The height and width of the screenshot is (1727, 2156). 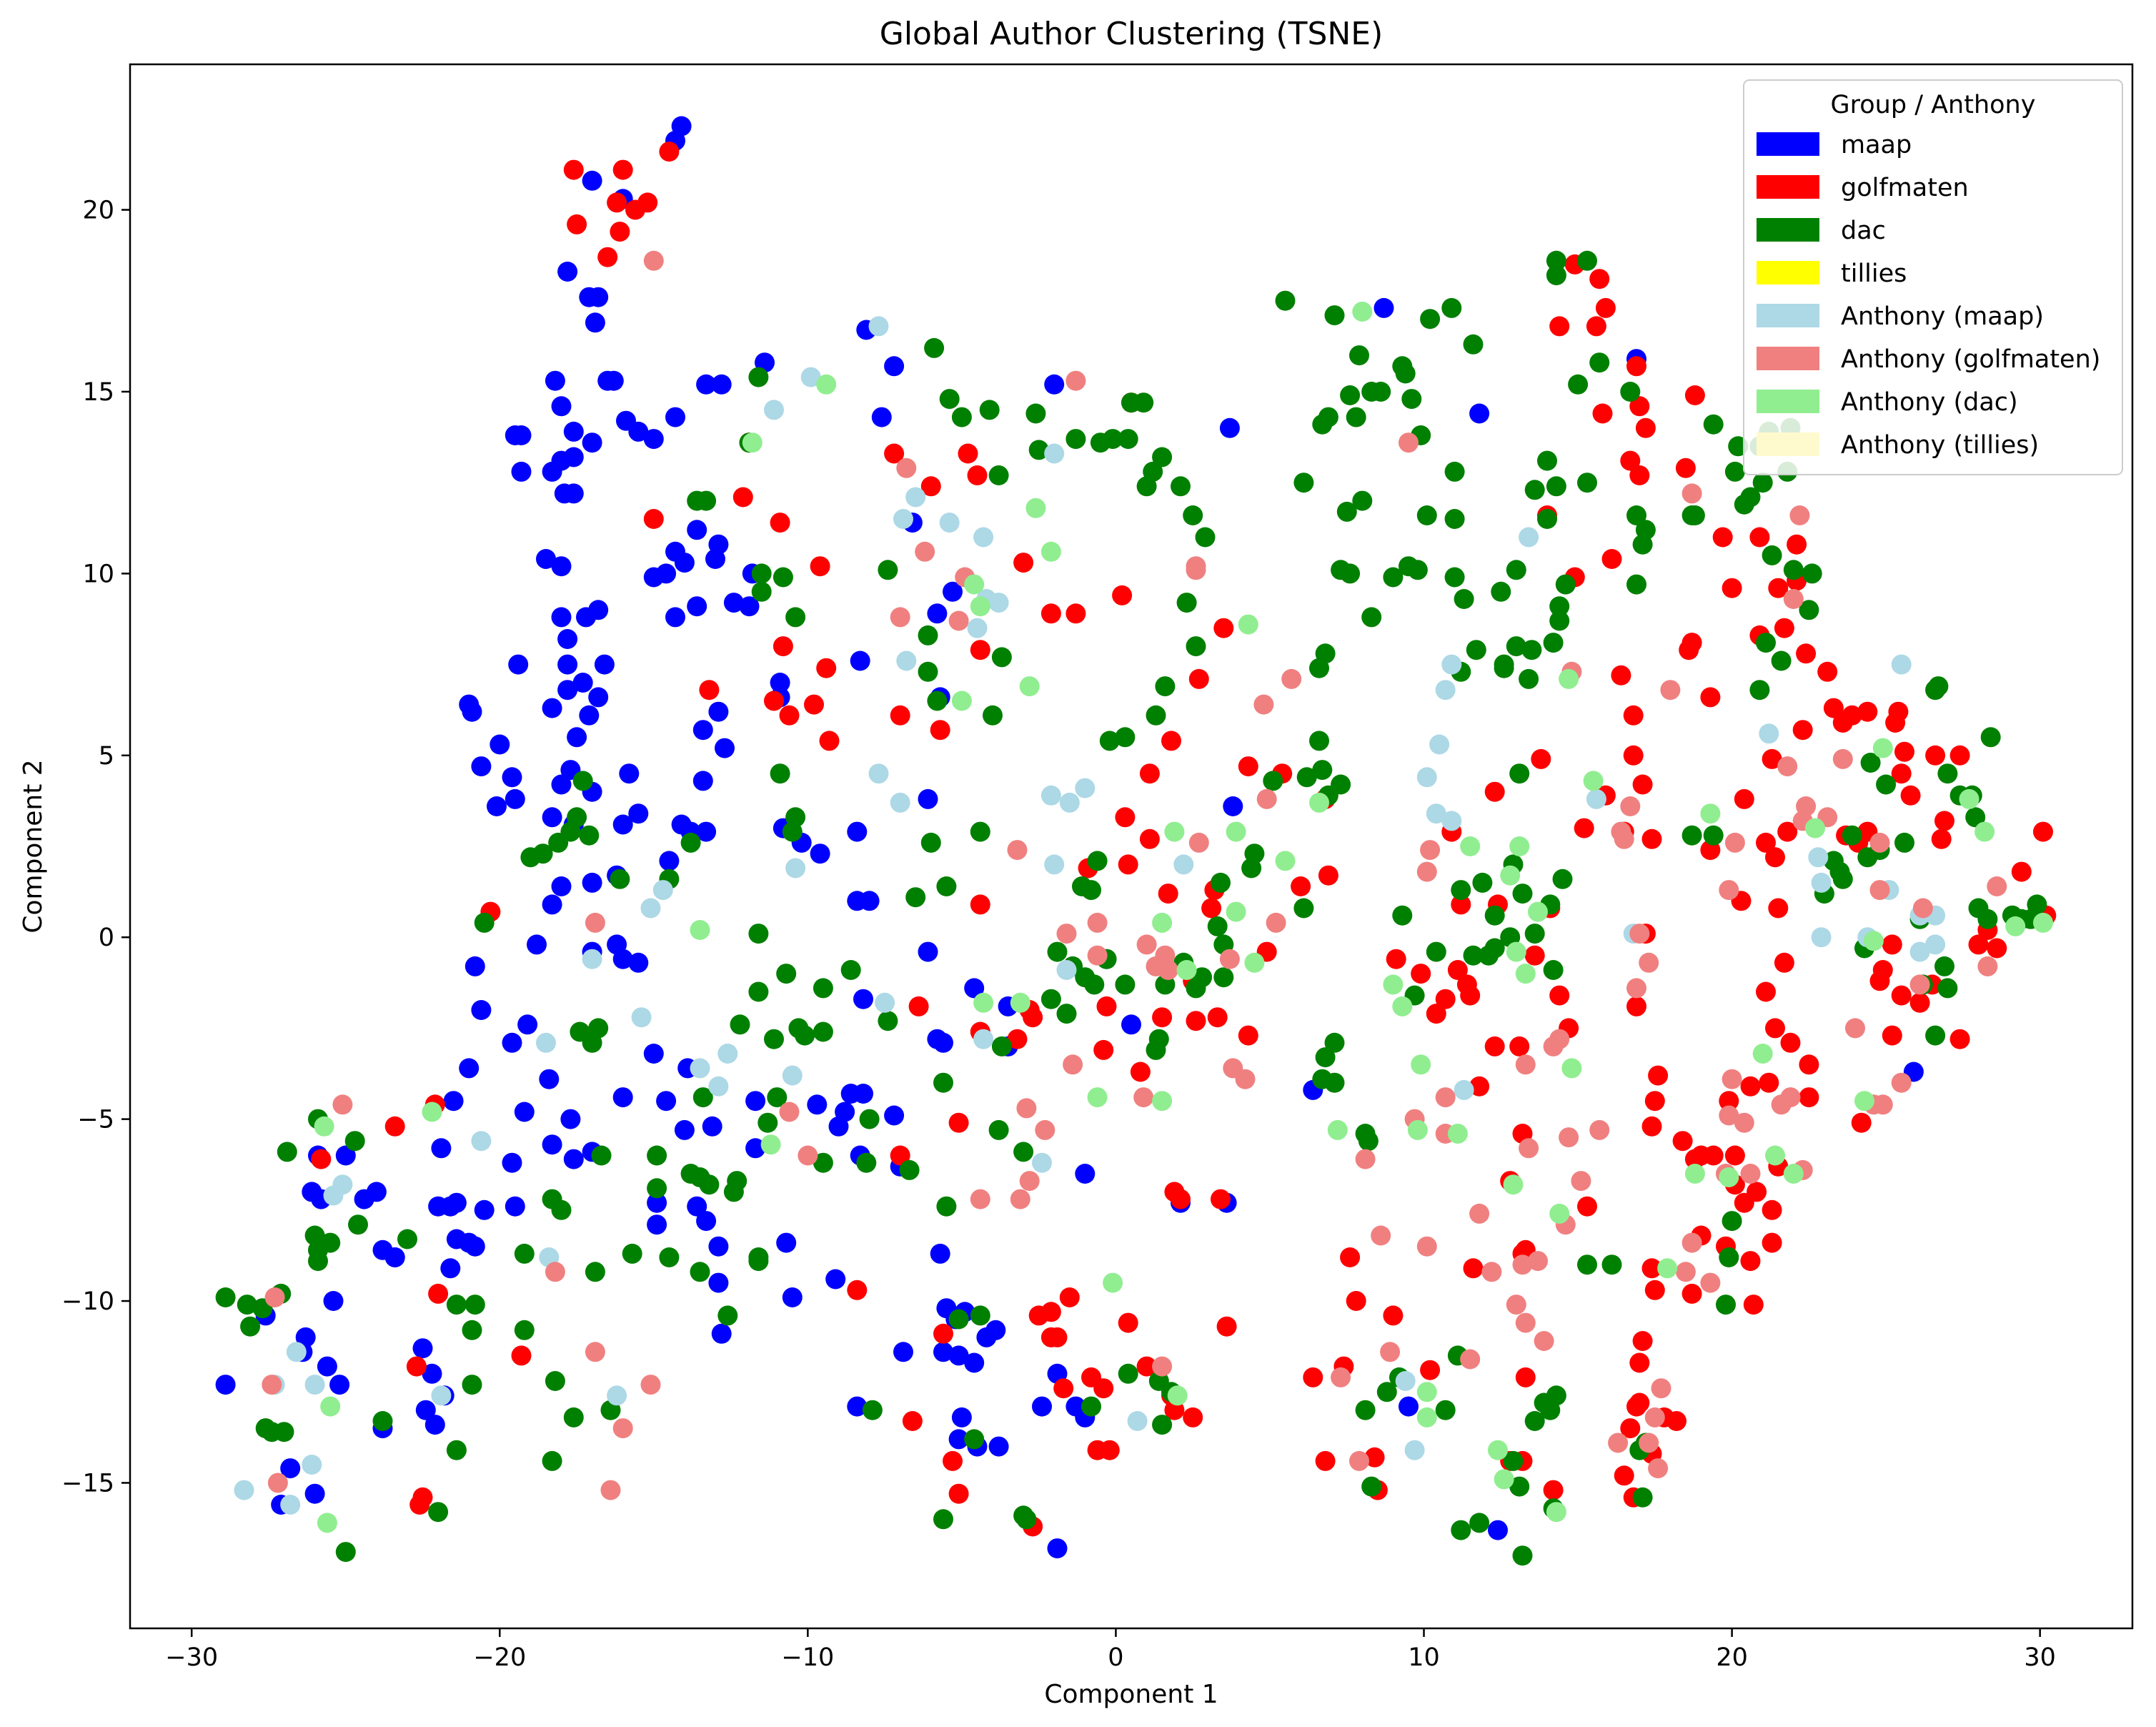 What do you see at coordinates (98, 392) in the screenshot?
I see `y-tick-label: 15` at bounding box center [98, 392].